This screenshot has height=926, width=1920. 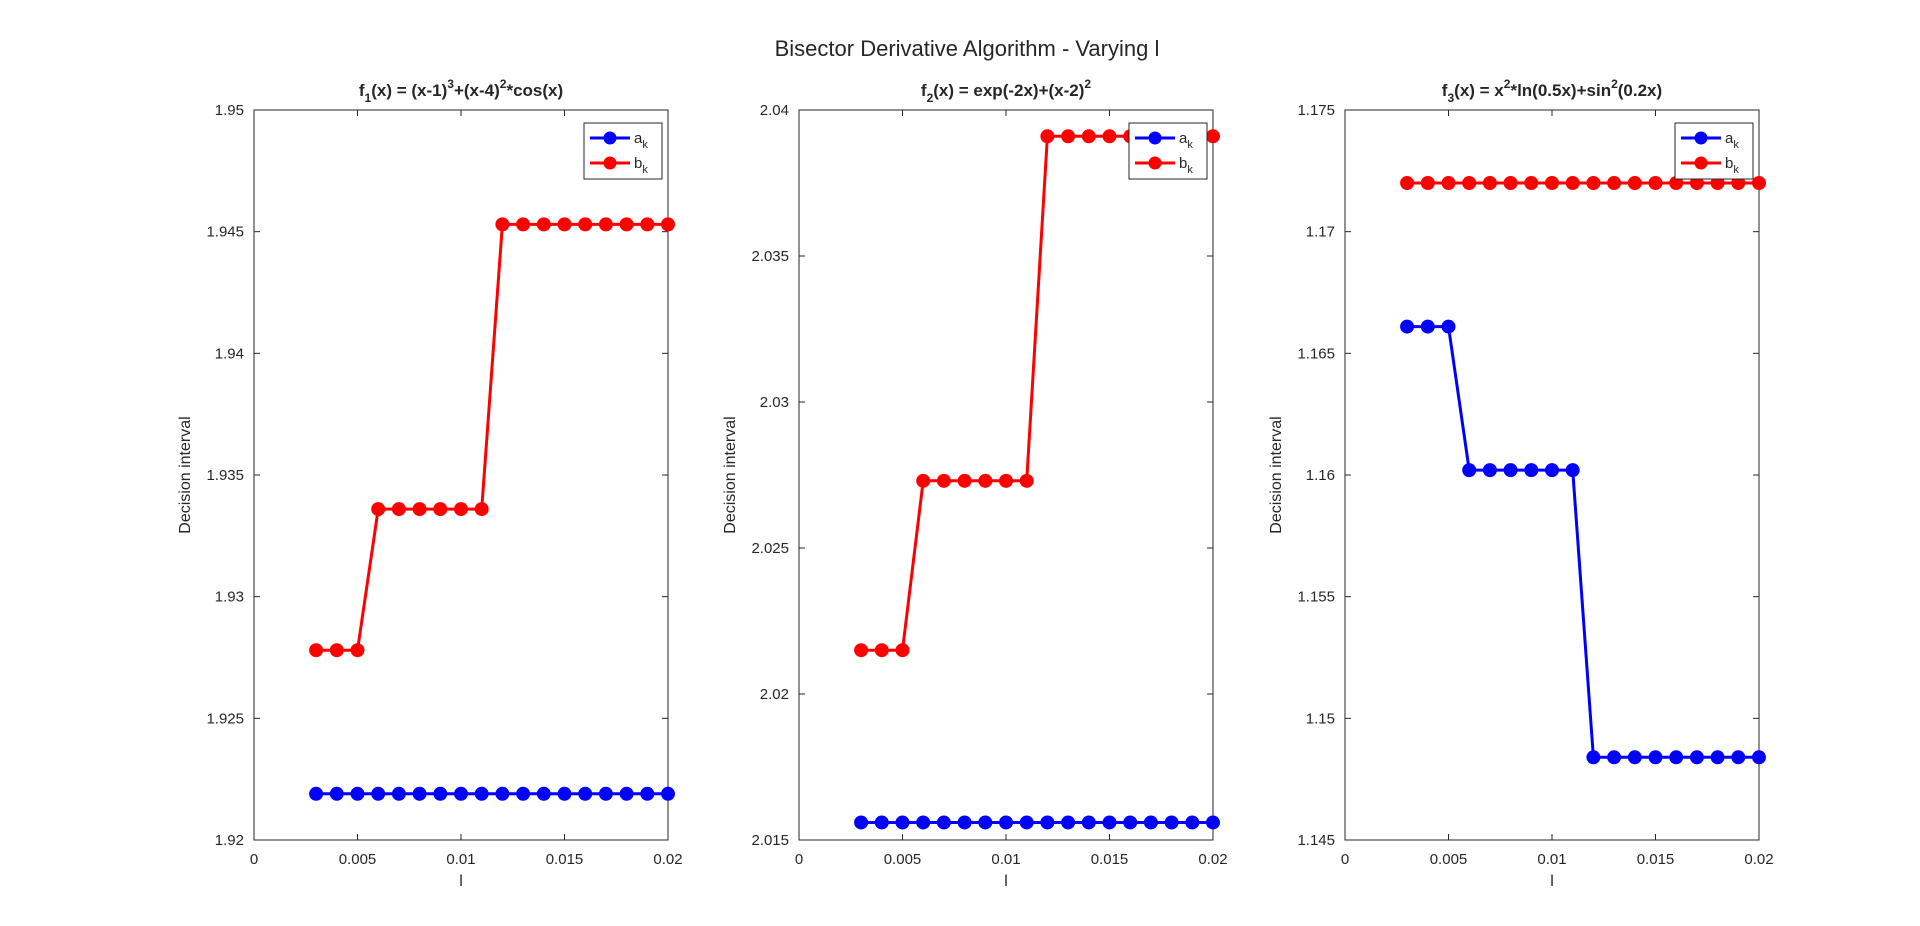 I want to click on y-tick-label: 1.94, so click(x=229, y=353).